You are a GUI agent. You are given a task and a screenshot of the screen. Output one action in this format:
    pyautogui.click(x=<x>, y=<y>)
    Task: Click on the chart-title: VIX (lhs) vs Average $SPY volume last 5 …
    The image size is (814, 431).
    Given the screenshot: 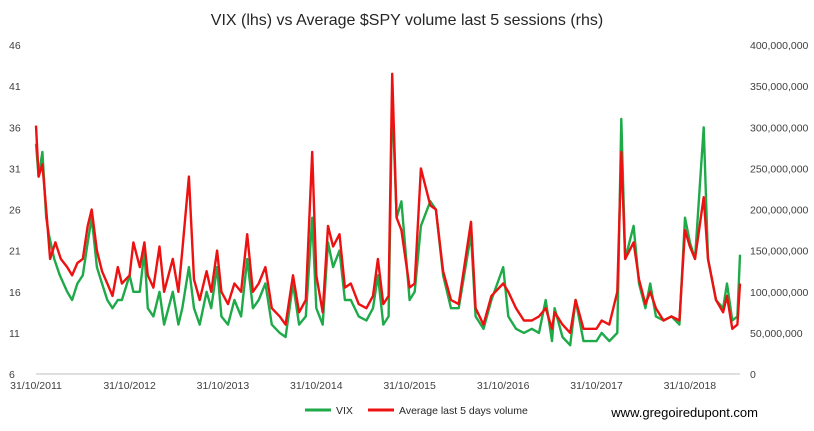 What is the action you would take?
    pyautogui.click(x=407, y=20)
    